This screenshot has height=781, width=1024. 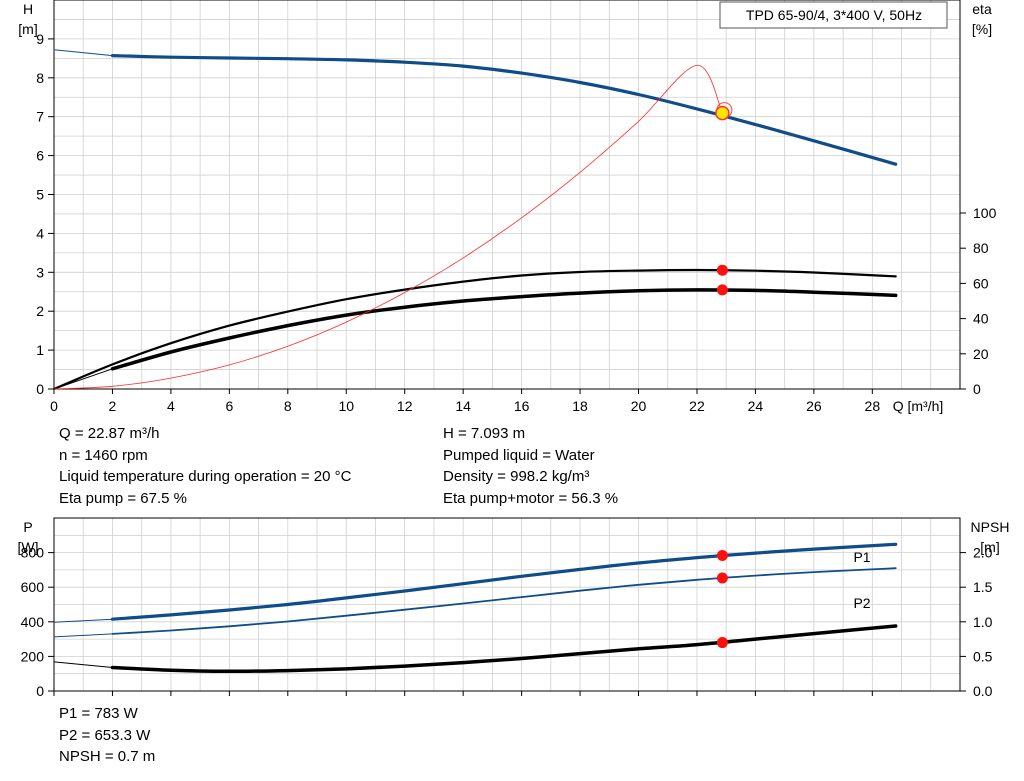 What do you see at coordinates (109, 433) in the screenshot?
I see `readout-q: Q = 22.87 m³/h` at bounding box center [109, 433].